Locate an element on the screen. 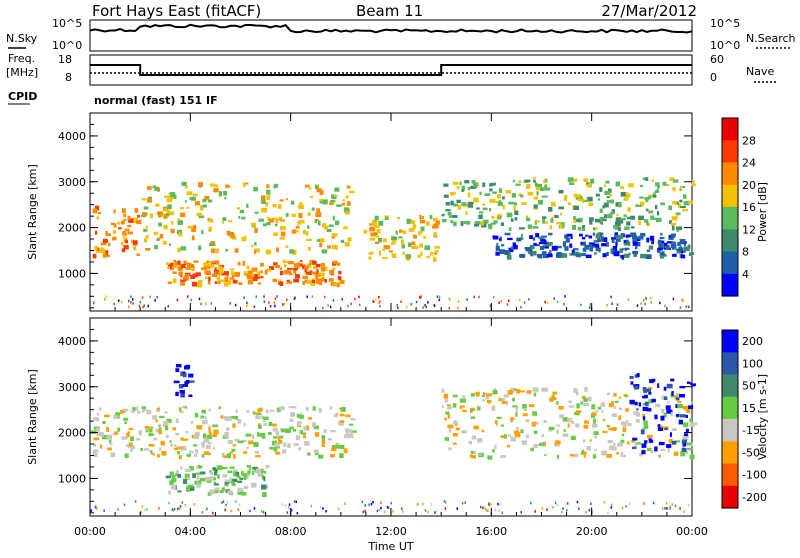  colorbar-segment is located at coordinates (730, 285).